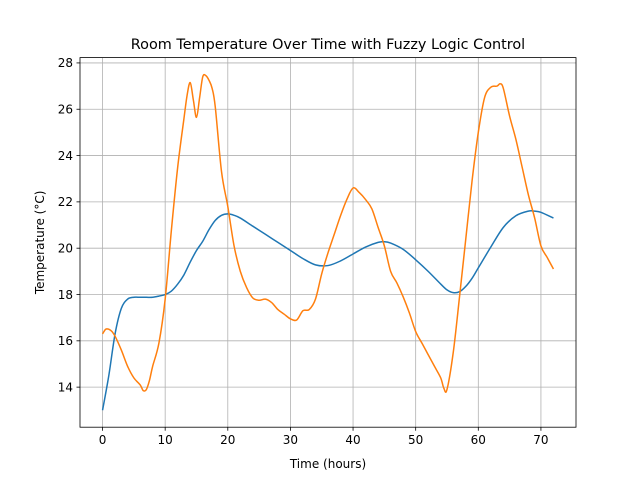  What do you see at coordinates (227, 440) in the screenshot?
I see `x-tick-label: 20` at bounding box center [227, 440].